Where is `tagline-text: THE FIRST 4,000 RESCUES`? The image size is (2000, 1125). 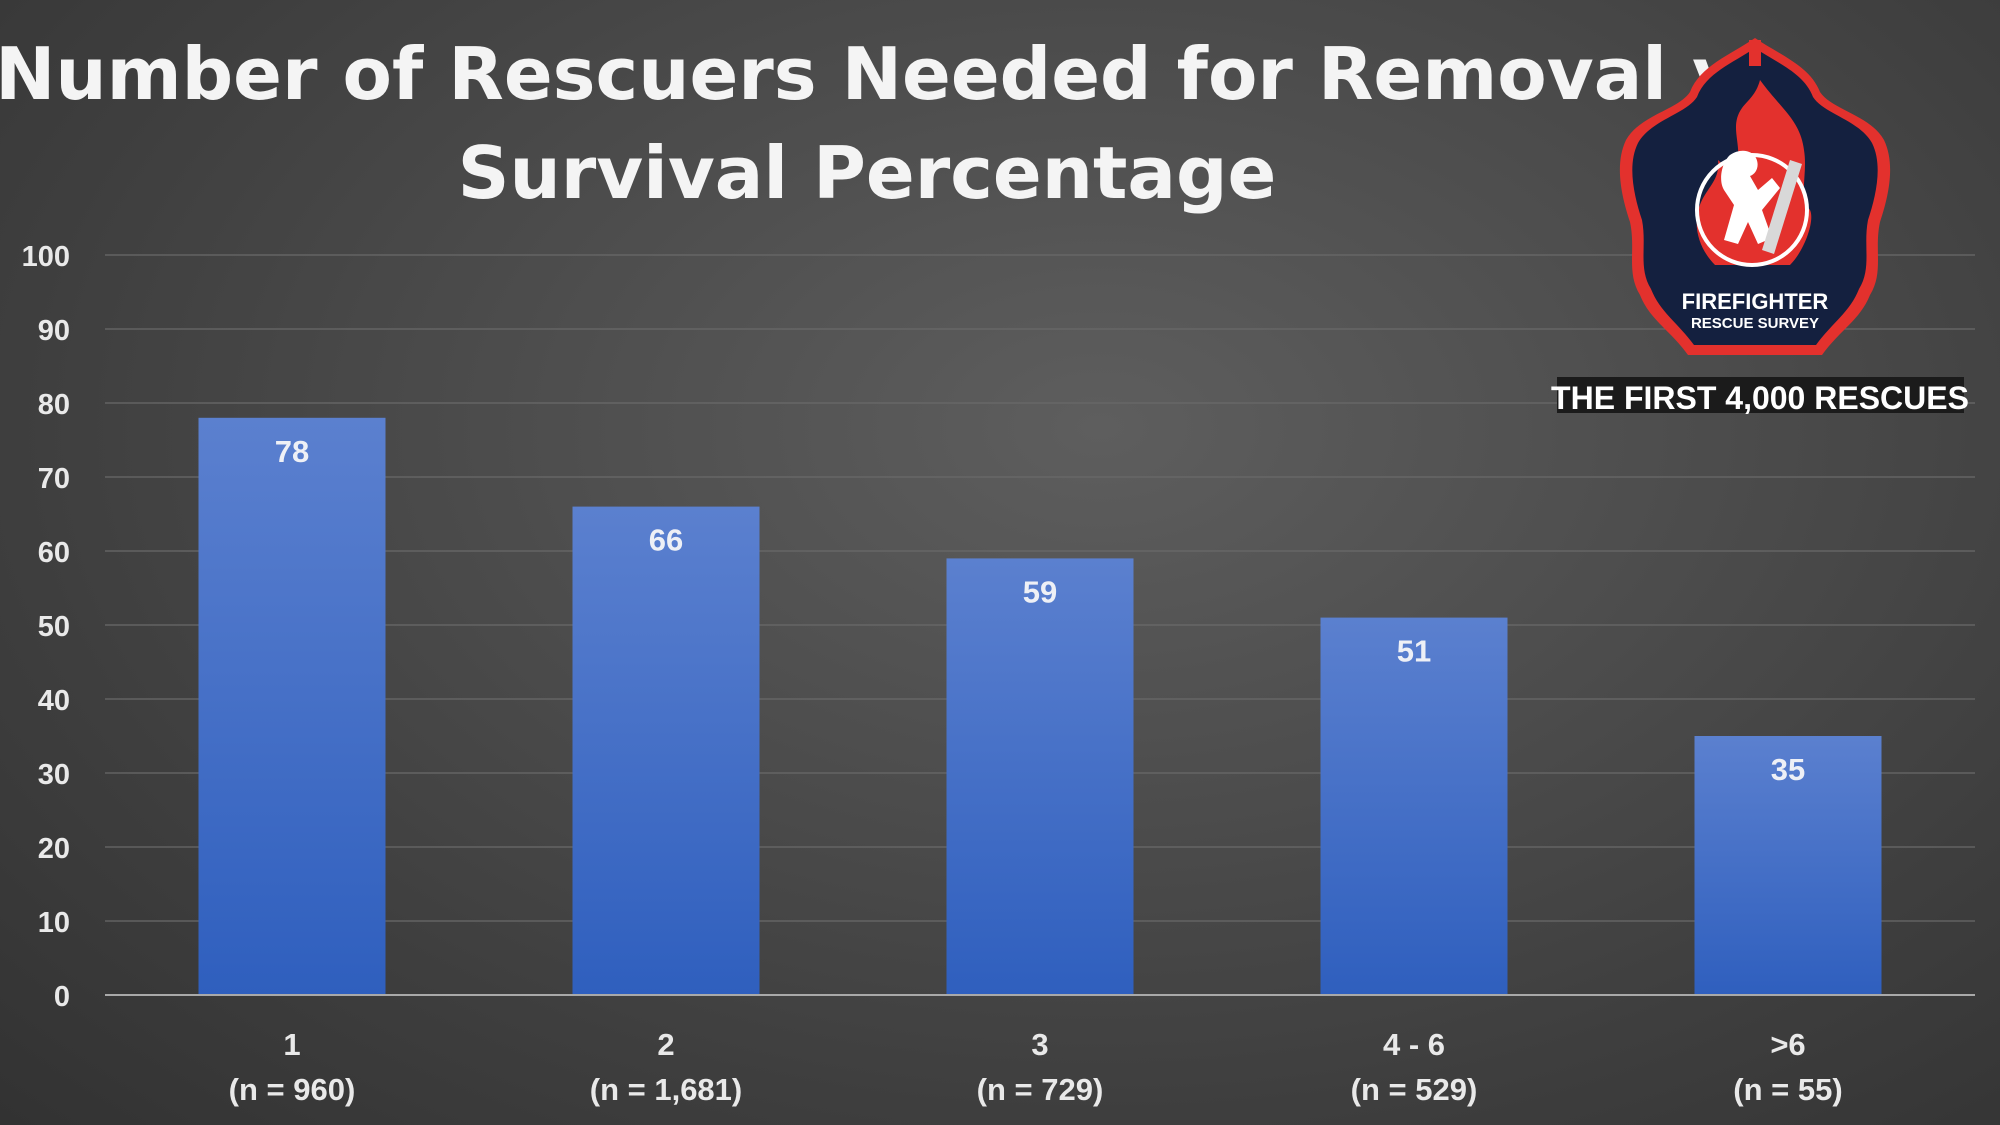
tagline-text: THE FIRST 4,000 RESCUES is located at coordinates (1760, 398).